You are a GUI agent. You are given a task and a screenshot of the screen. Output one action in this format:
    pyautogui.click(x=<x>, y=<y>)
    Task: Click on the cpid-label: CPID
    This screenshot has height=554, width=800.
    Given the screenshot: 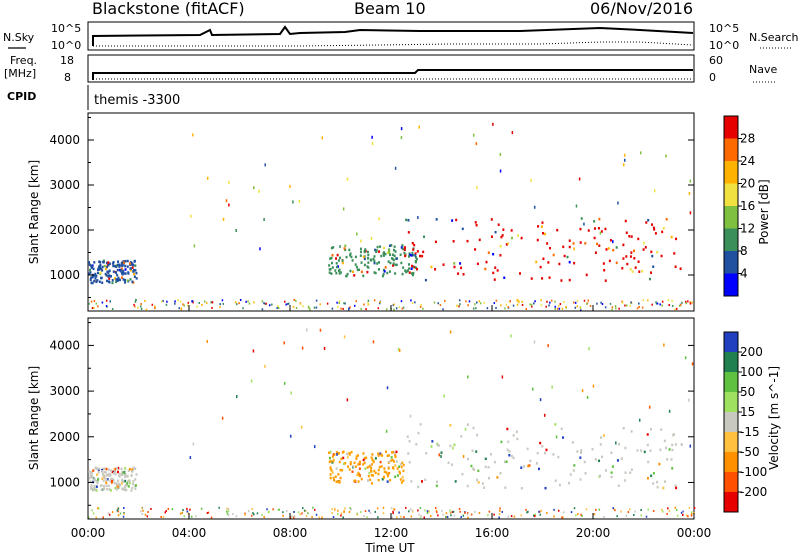 What is the action you would take?
    pyautogui.click(x=21, y=96)
    